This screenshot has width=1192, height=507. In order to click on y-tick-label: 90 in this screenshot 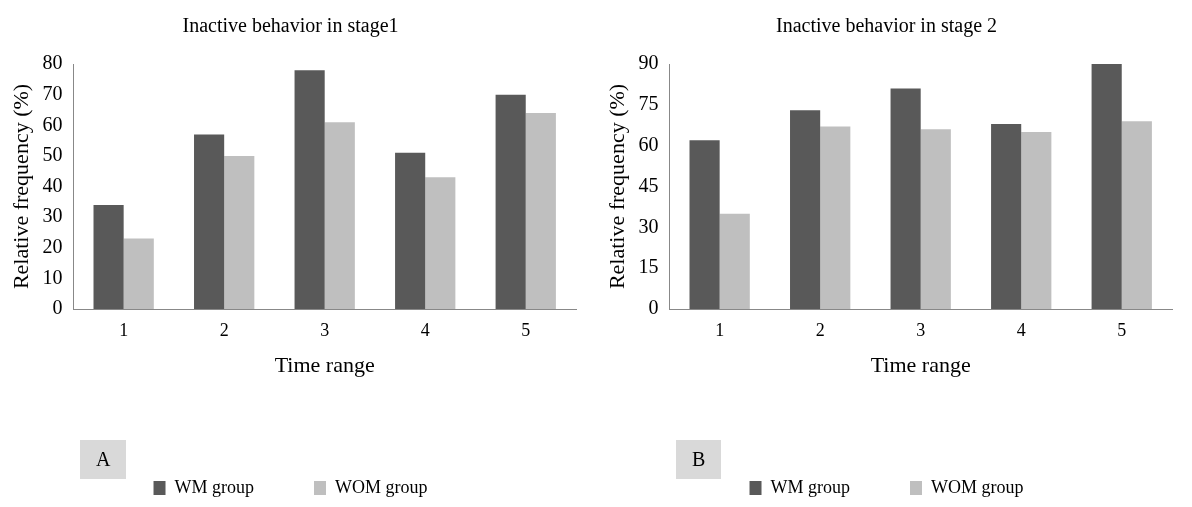, I will do `click(648, 62)`.